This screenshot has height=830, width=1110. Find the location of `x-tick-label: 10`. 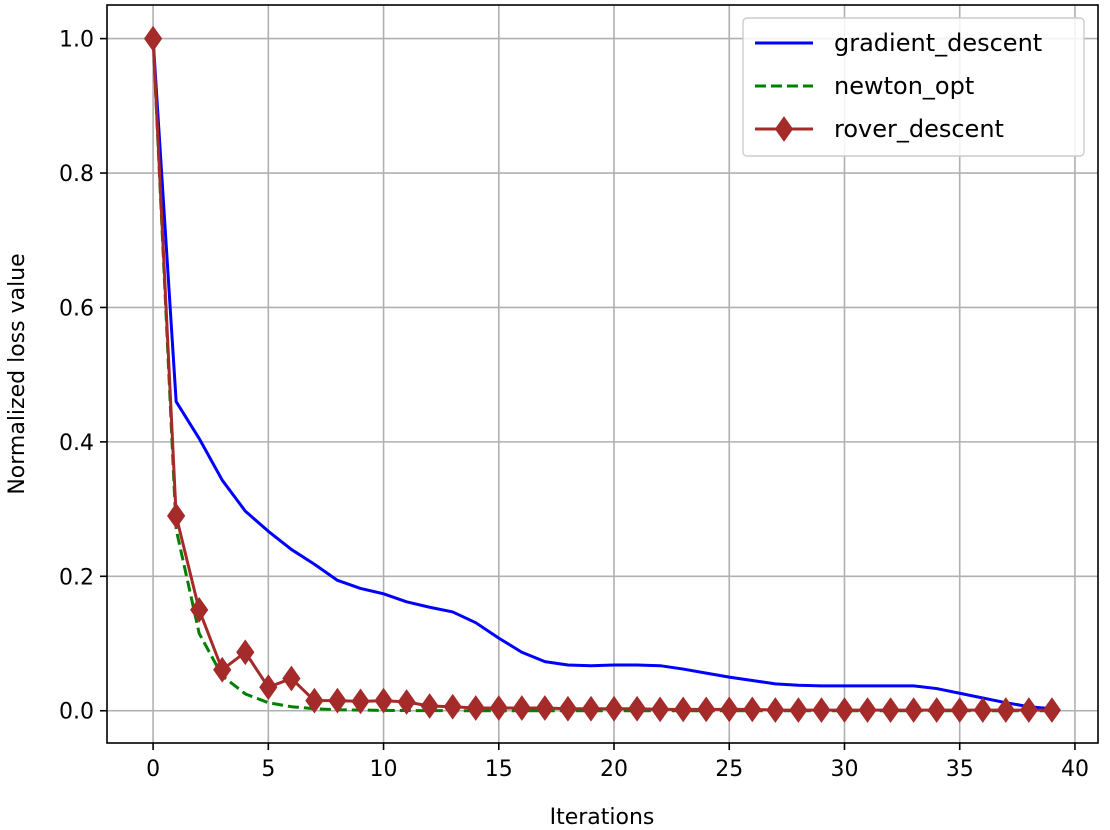

x-tick-label: 10 is located at coordinates (384, 769).